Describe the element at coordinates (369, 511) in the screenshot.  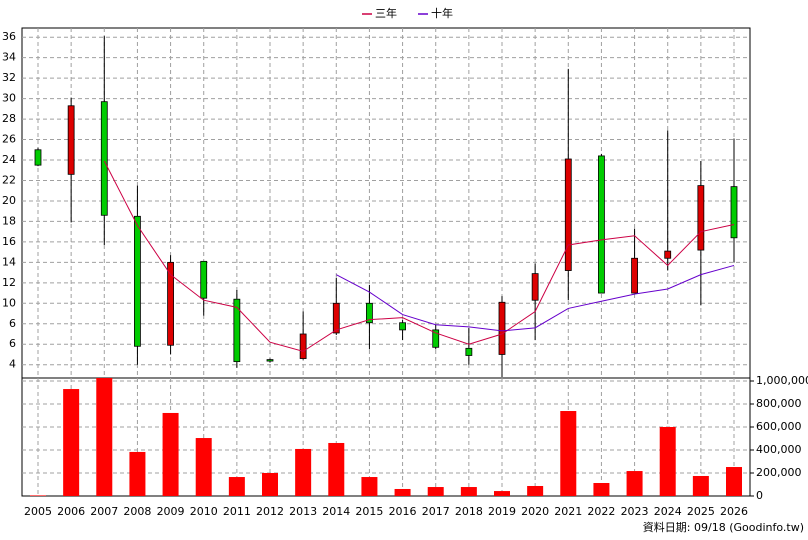
I see `x-tick-label: 2015` at that location.